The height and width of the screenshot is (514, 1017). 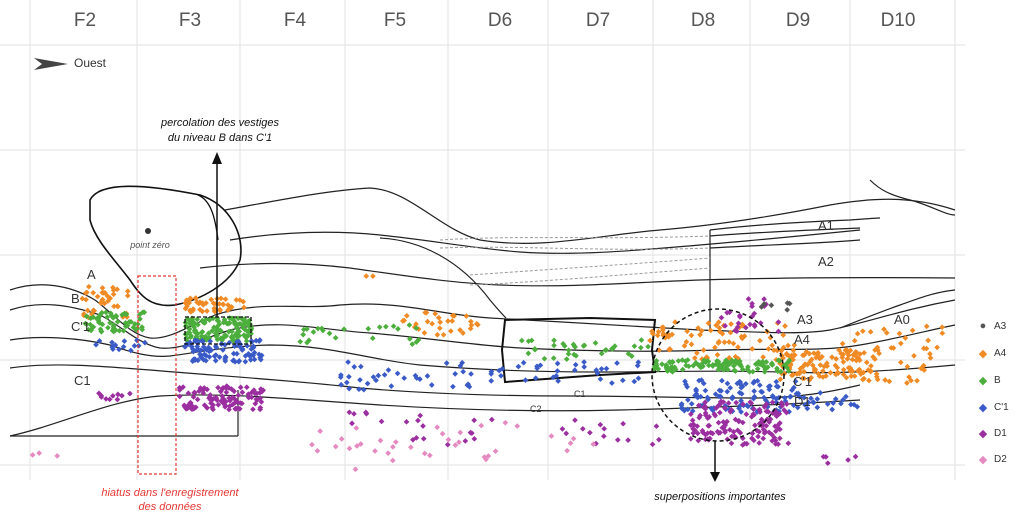 I want to click on stratum-boundary, so click(x=590, y=215).